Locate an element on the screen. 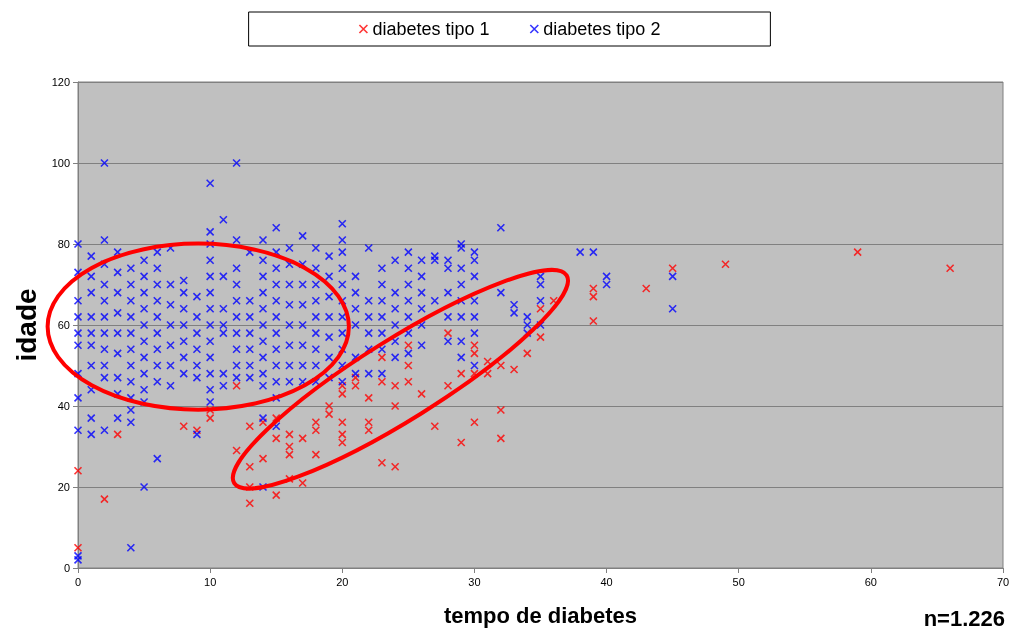  y-axis-title: idade is located at coordinates (27, 325).